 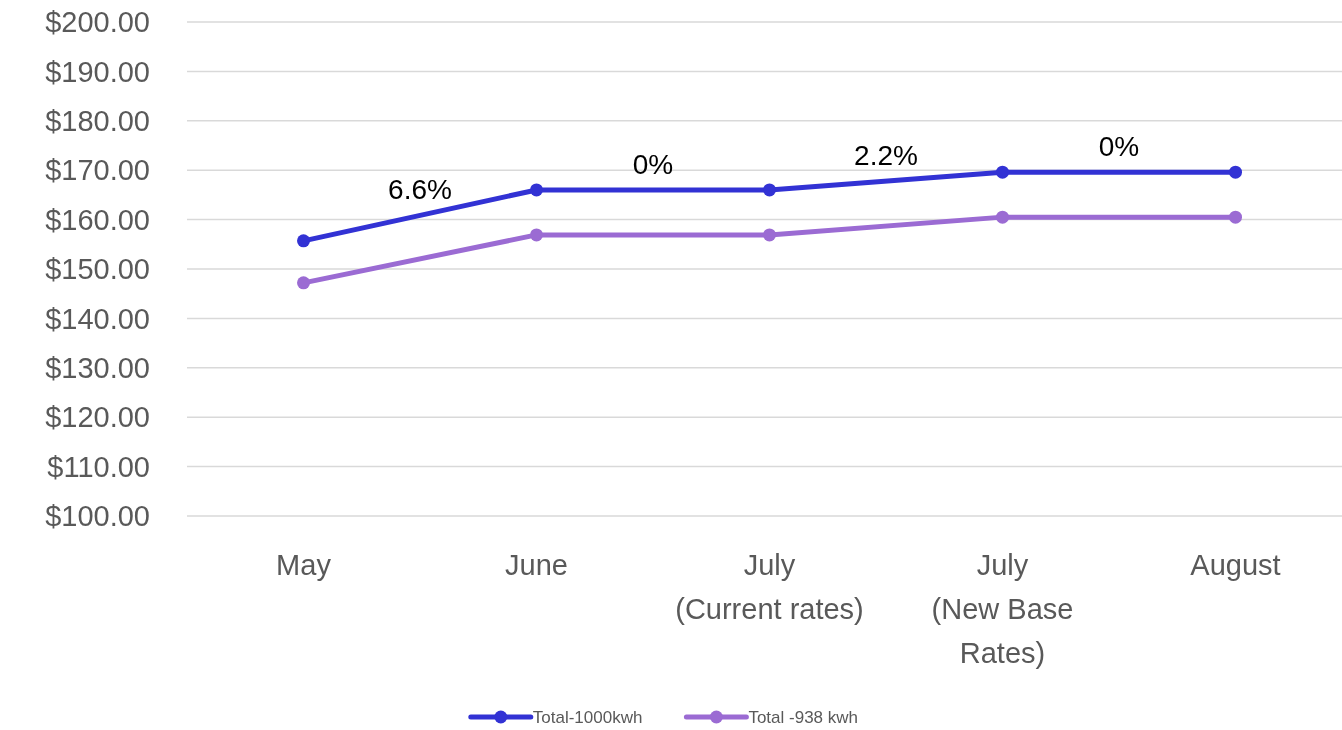 I want to click on annotation: 2.2%, so click(x=886, y=155).